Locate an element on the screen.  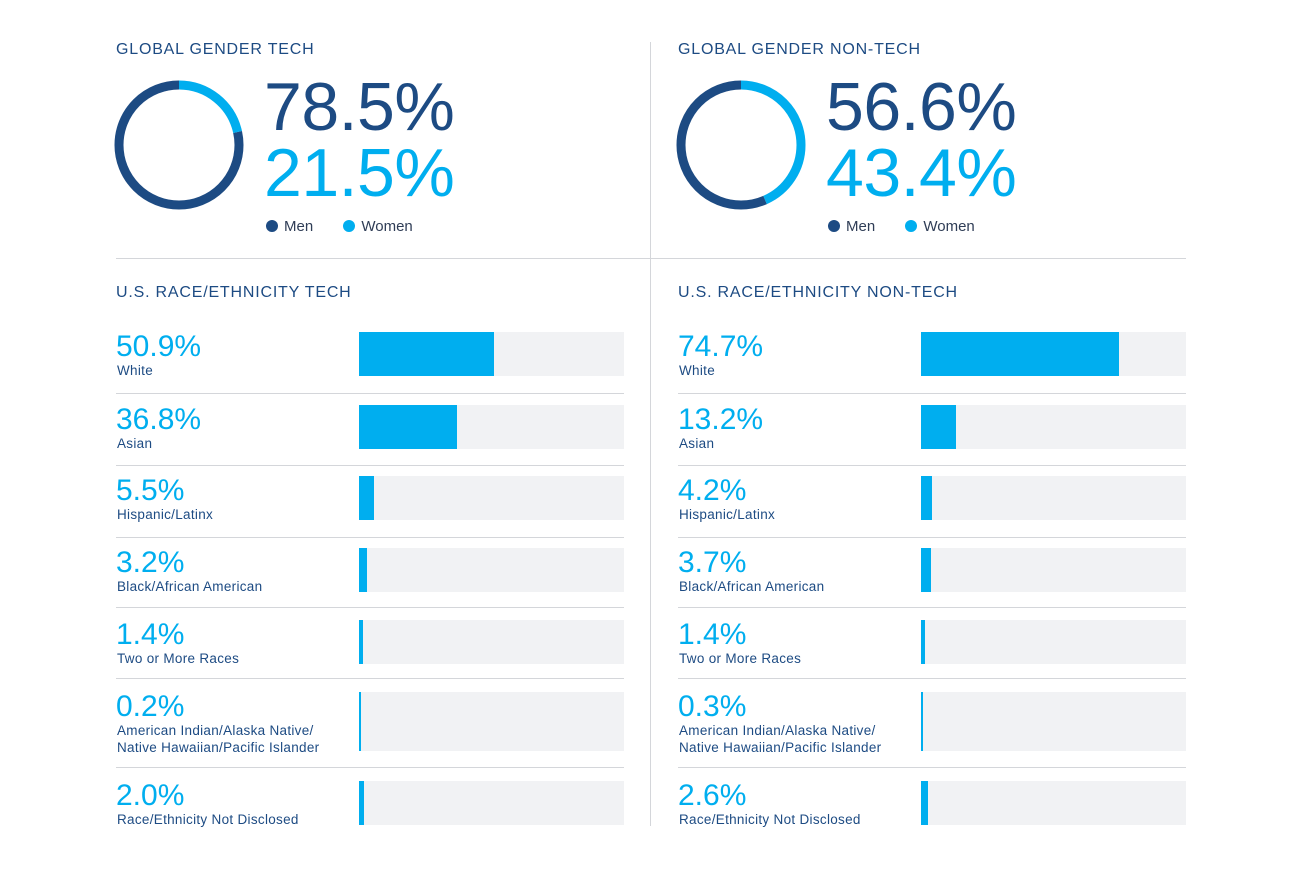
gender-tech-title: GLOBAL GENDER TECH is located at coordinates (215, 49).